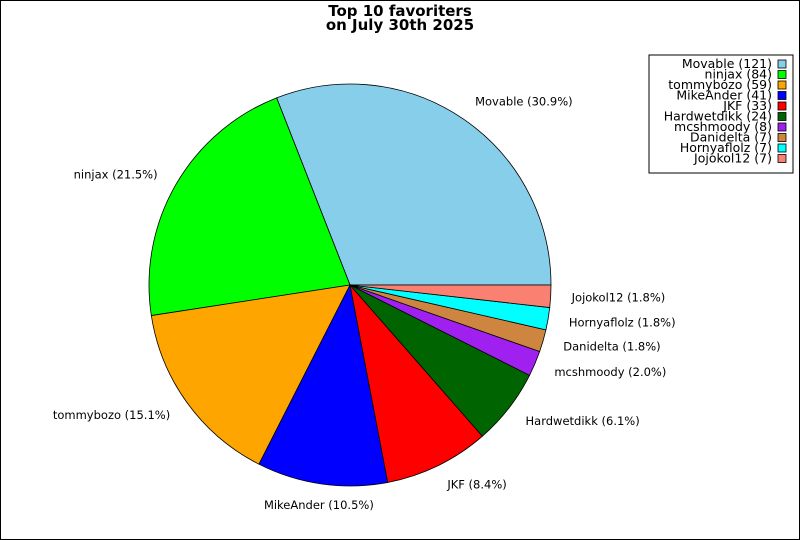 This screenshot has height=540, width=800. I want to click on legend-swatch-movable, so click(782, 64).